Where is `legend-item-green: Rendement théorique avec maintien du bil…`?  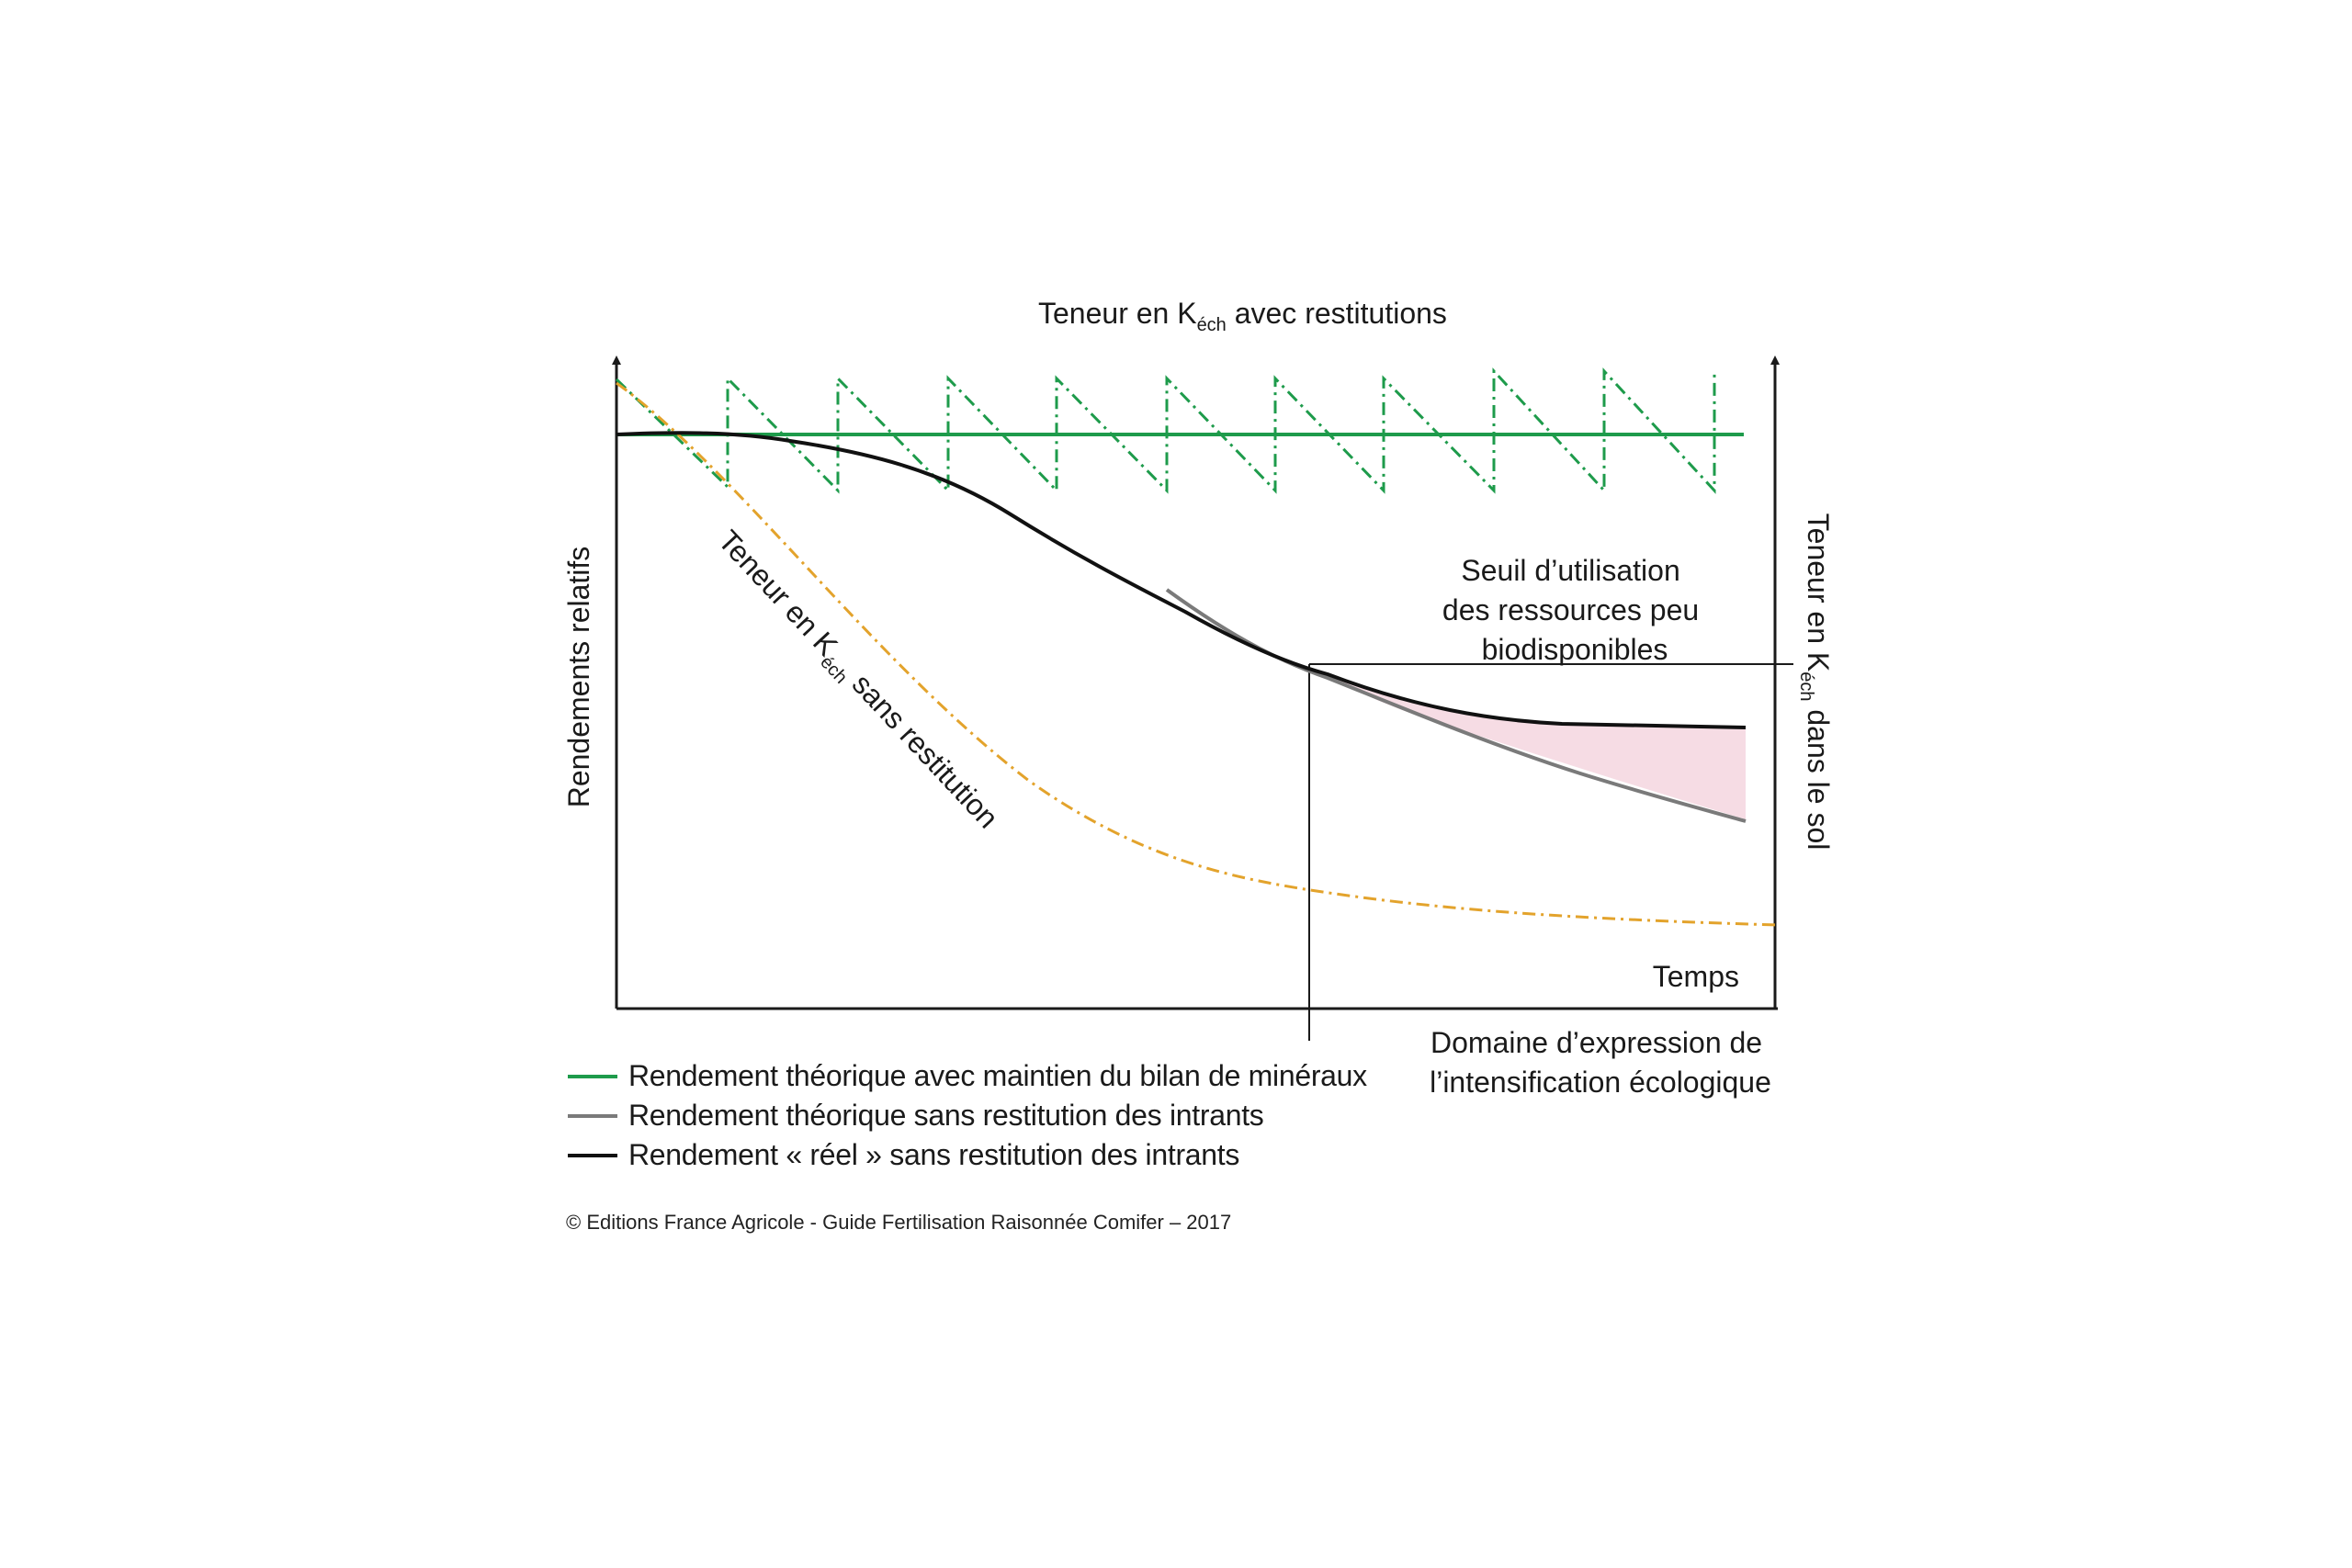
legend-item-green: Rendement théorique avec maintien du bil… is located at coordinates (967, 1076).